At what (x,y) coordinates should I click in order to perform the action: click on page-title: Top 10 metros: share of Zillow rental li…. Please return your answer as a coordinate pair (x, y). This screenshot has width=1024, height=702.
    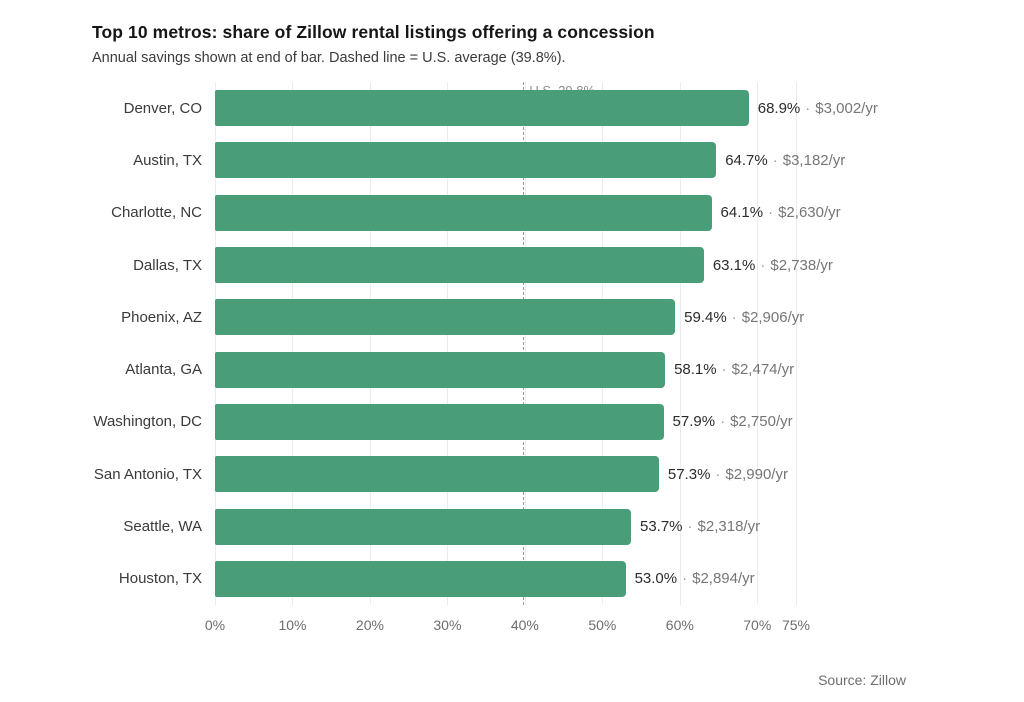
    Looking at the image, I should click on (373, 32).